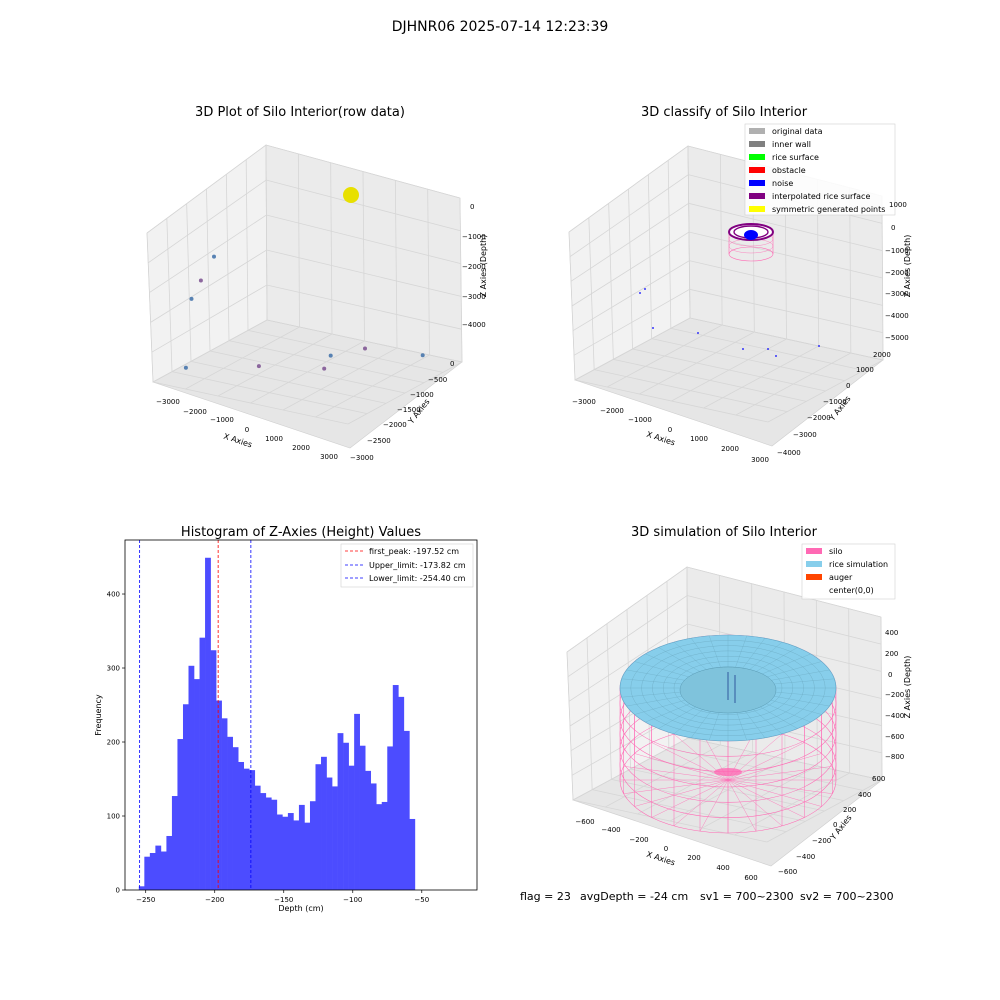  What do you see at coordinates (894, 695) in the screenshot?
I see `panel4-zticks: 400 200 0 −200 −400 −600 −800` at bounding box center [894, 695].